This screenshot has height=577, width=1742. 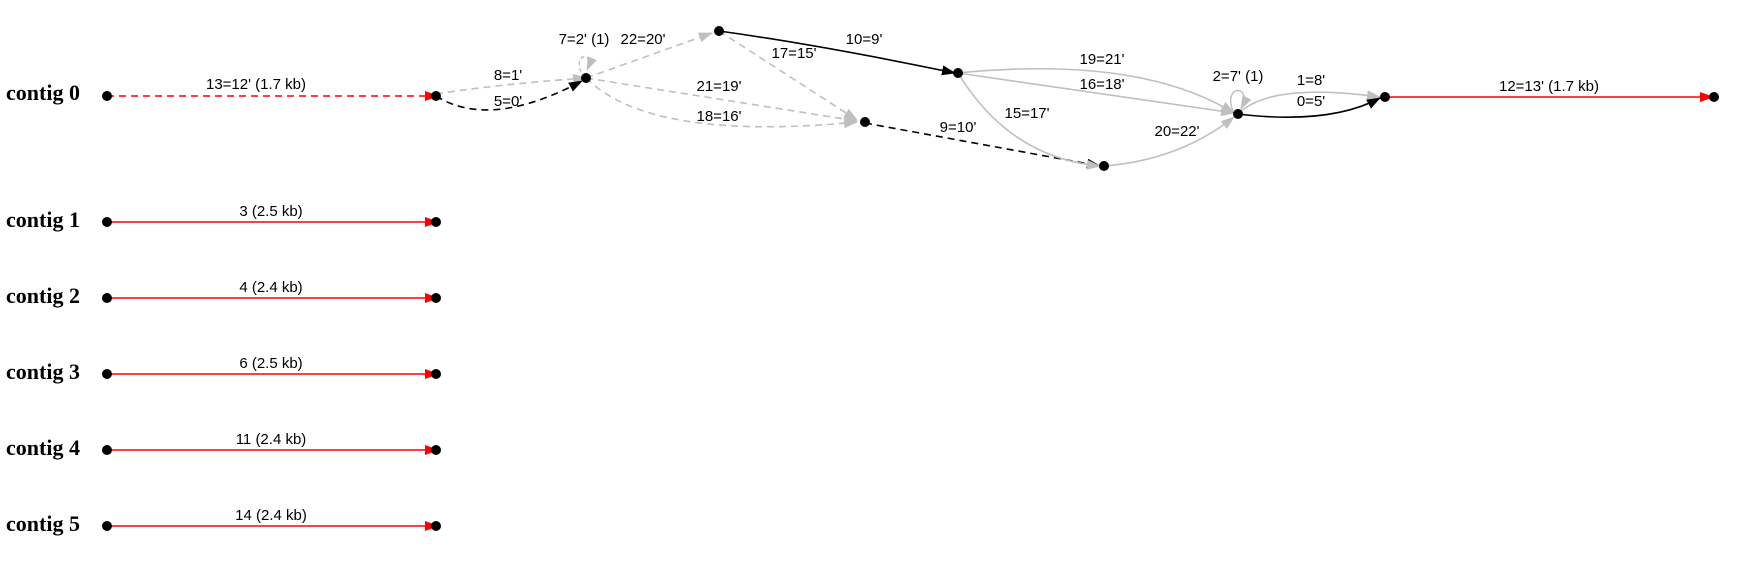 What do you see at coordinates (43, 371) in the screenshot?
I see `contig-3-label: contig 3` at bounding box center [43, 371].